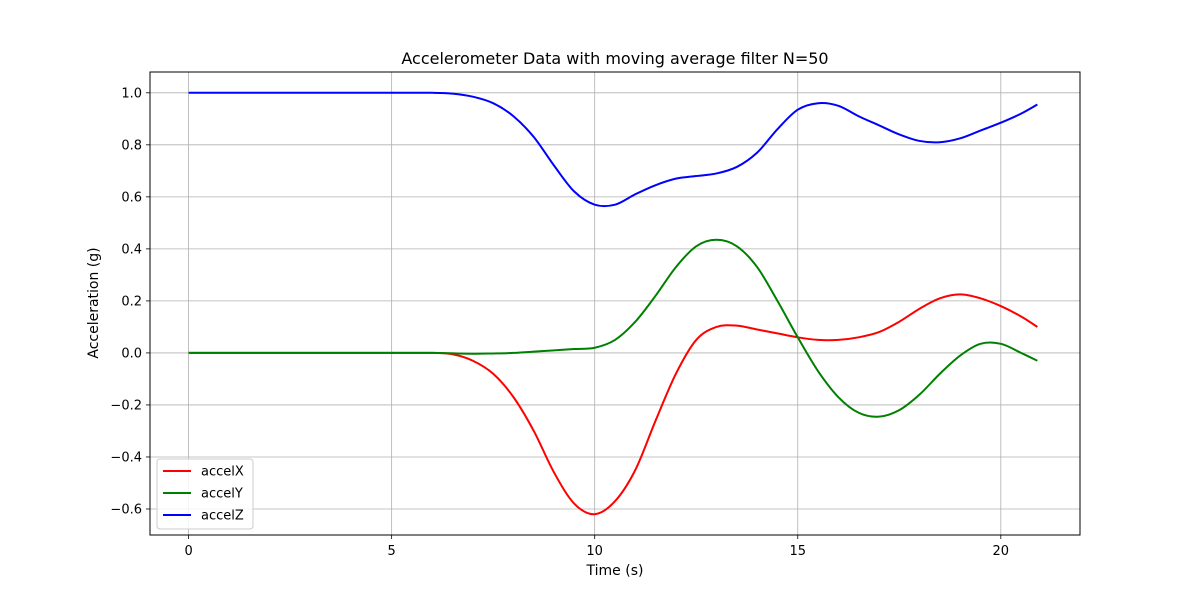  What do you see at coordinates (222, 472) in the screenshot?
I see `legend-label-accelX: accelX` at bounding box center [222, 472].